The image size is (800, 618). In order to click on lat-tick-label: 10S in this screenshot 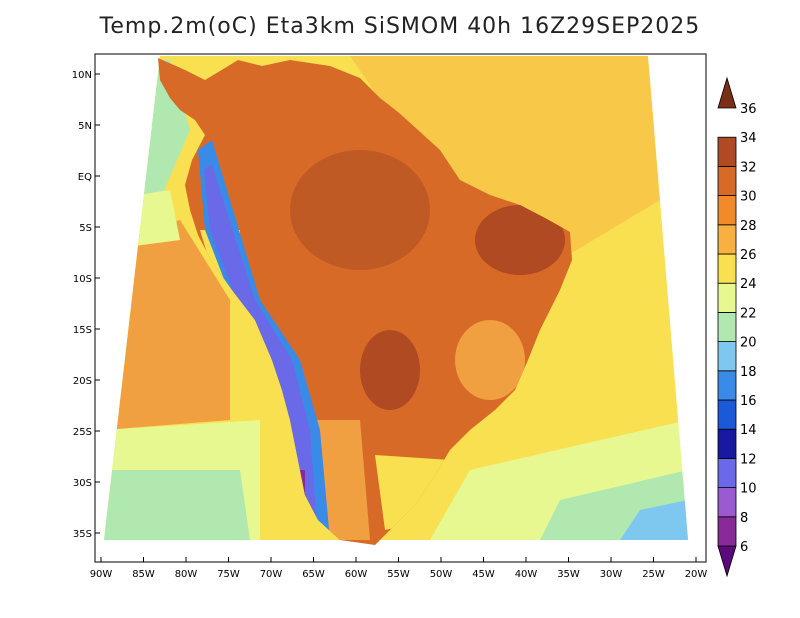, I will do `click(82, 279)`.